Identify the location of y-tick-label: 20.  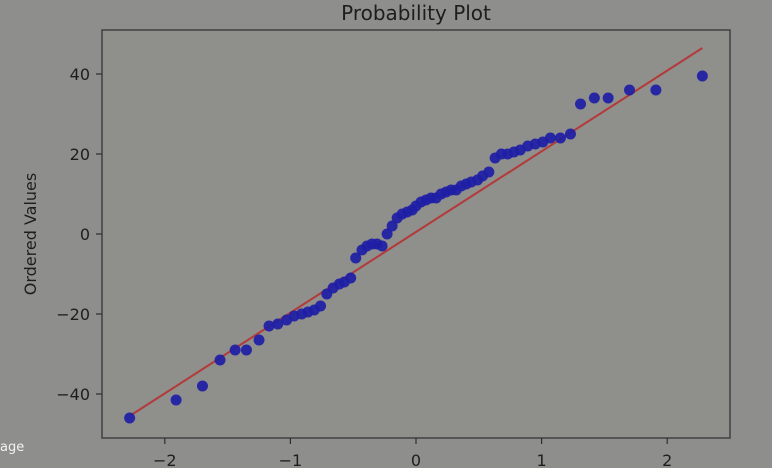
(80, 154).